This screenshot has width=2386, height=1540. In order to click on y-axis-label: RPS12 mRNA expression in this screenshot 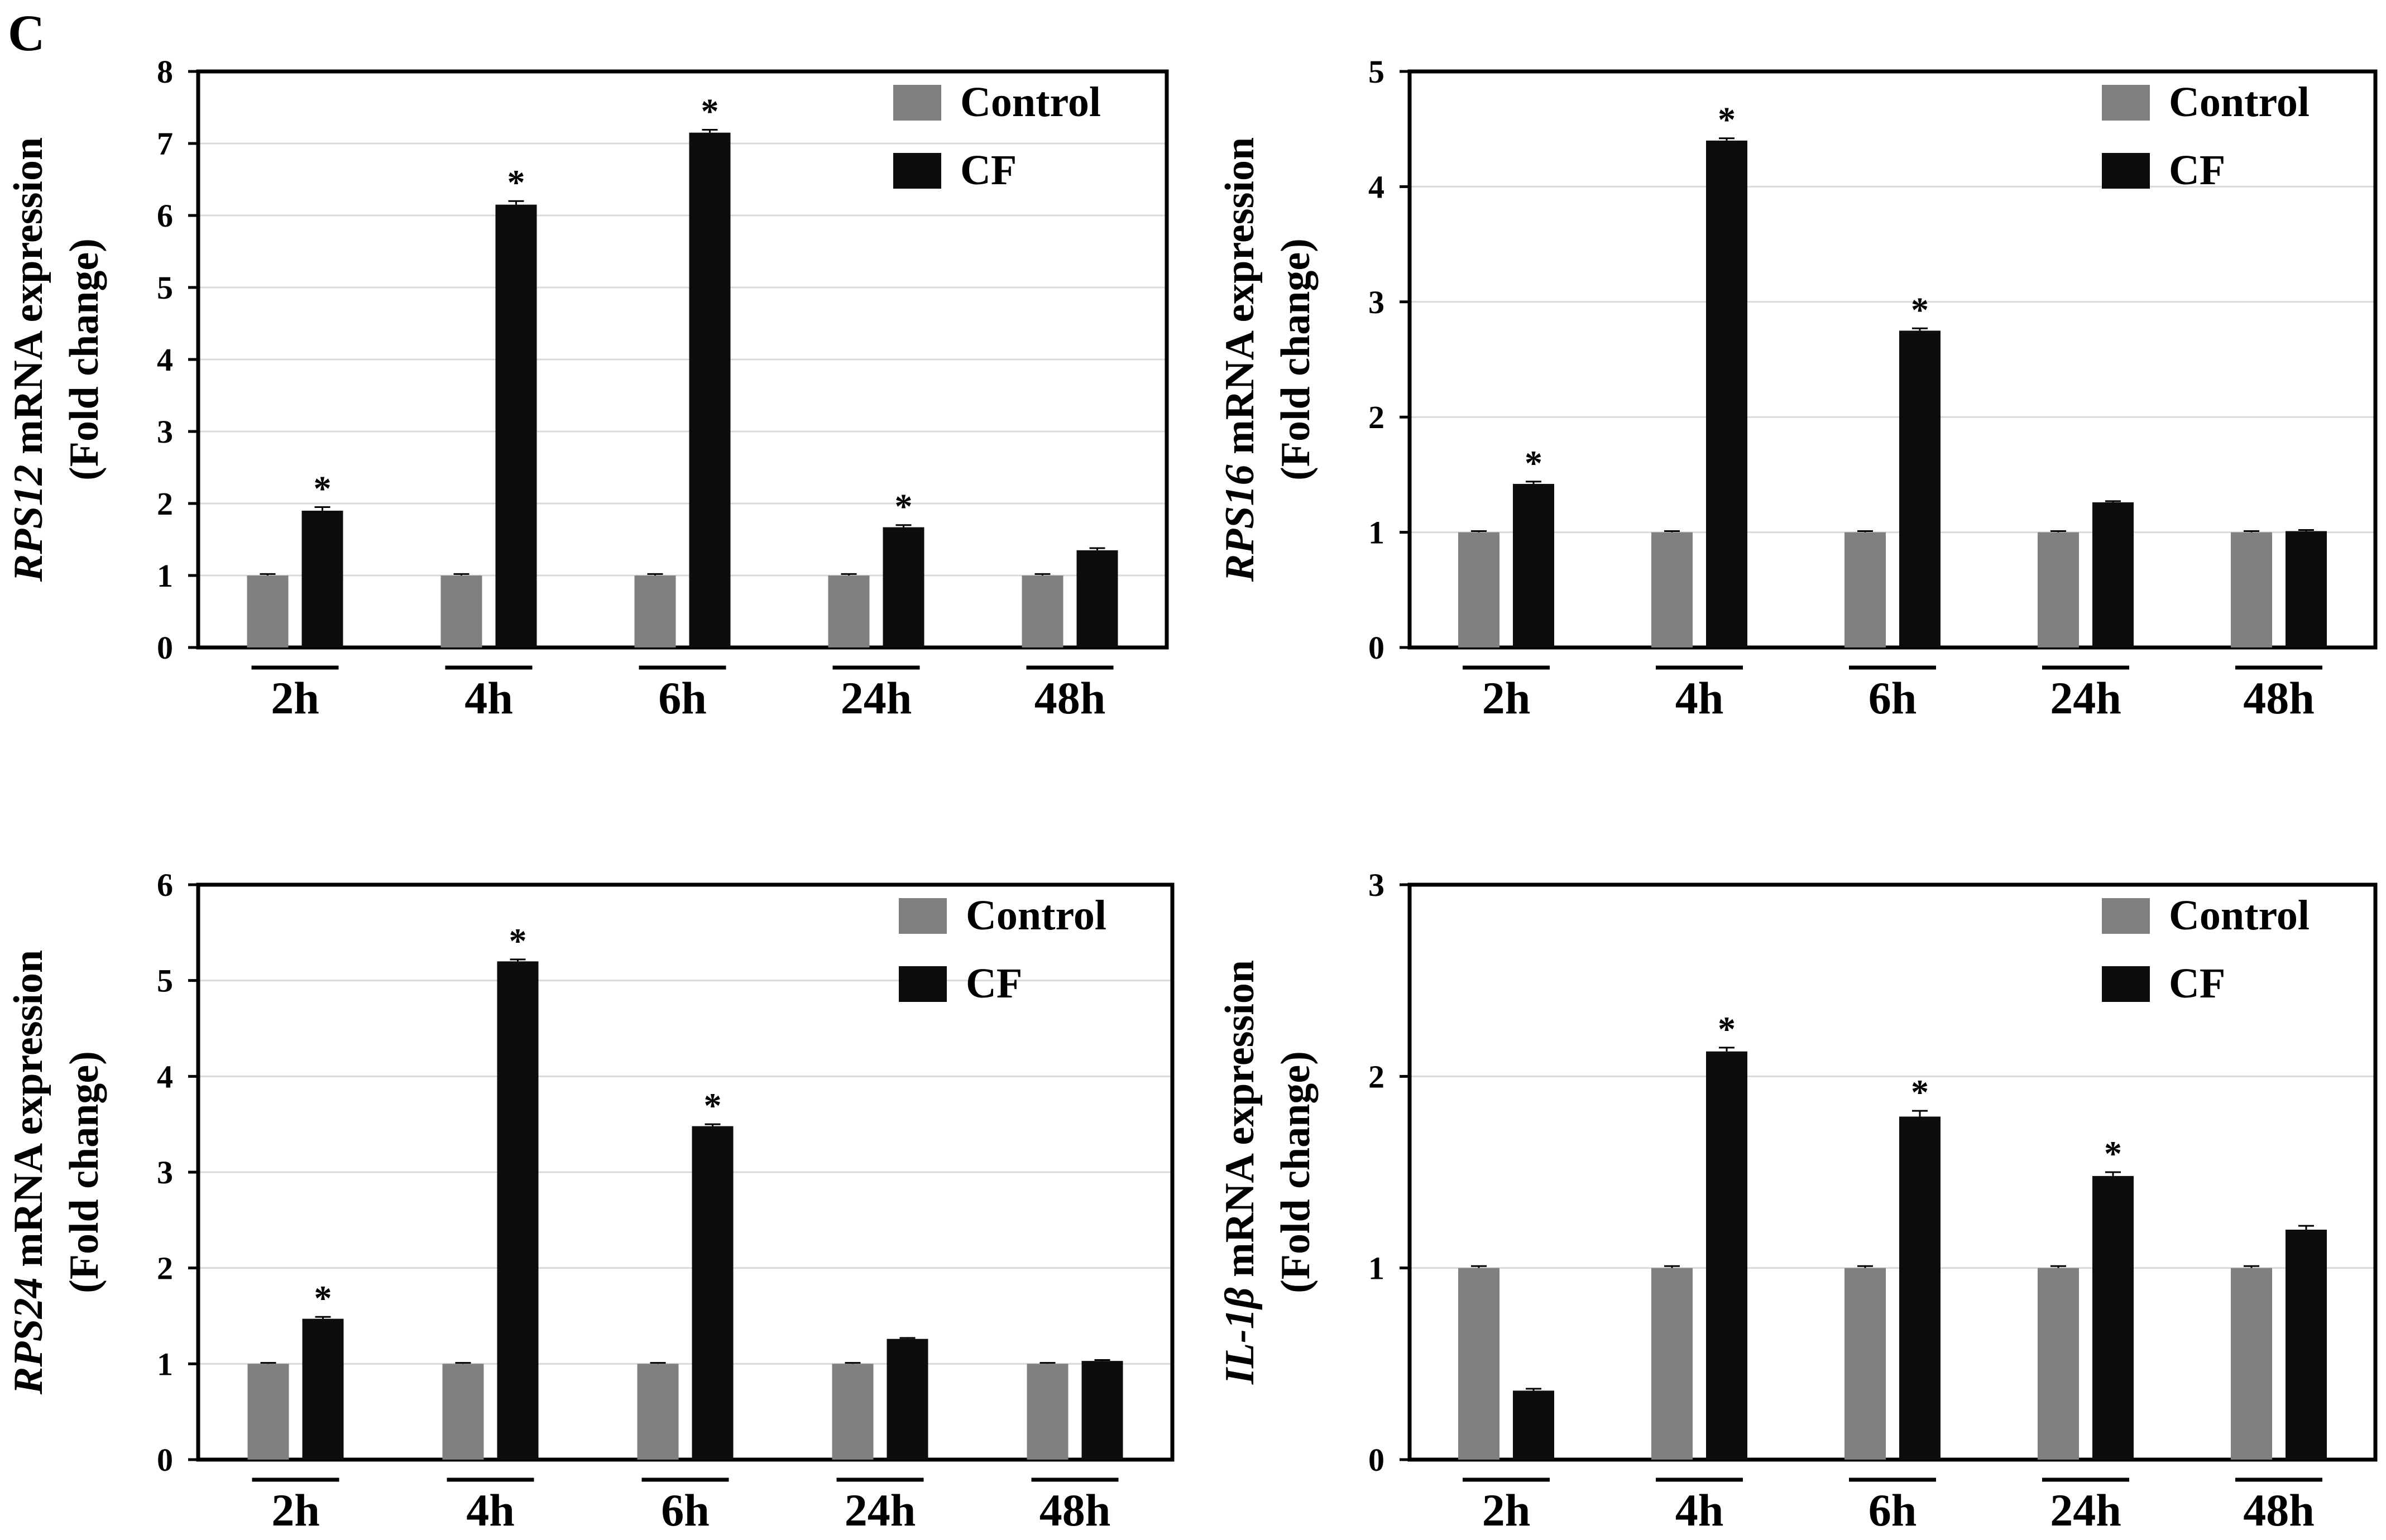, I will do `click(29, 359)`.